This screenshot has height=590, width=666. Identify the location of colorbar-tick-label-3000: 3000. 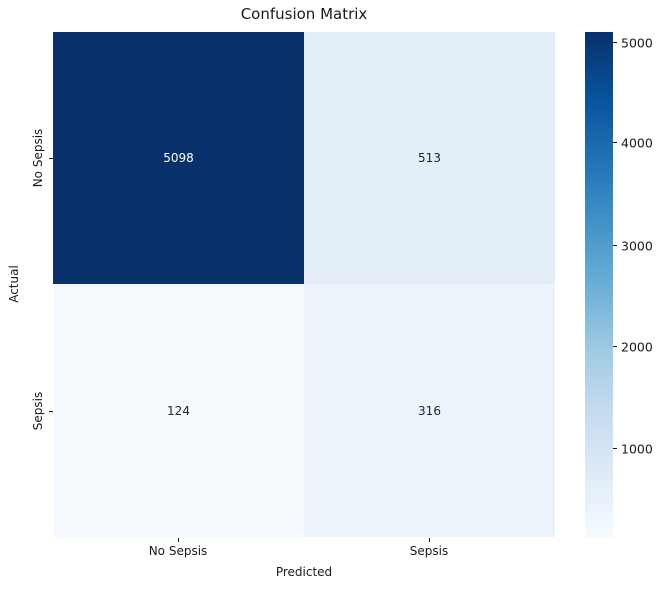
(637, 246).